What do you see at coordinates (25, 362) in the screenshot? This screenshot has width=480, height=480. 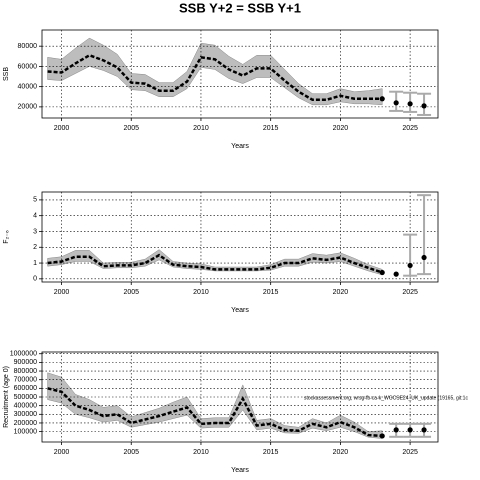 I see `y-tick-label: 900000` at bounding box center [25, 362].